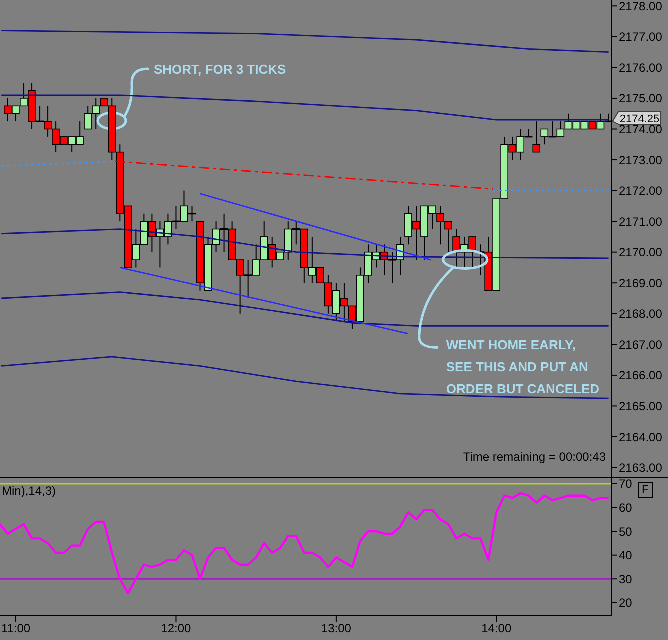 This screenshot has height=640, width=668. I want to click on y-tick-label: 2166.00, so click(641, 375).